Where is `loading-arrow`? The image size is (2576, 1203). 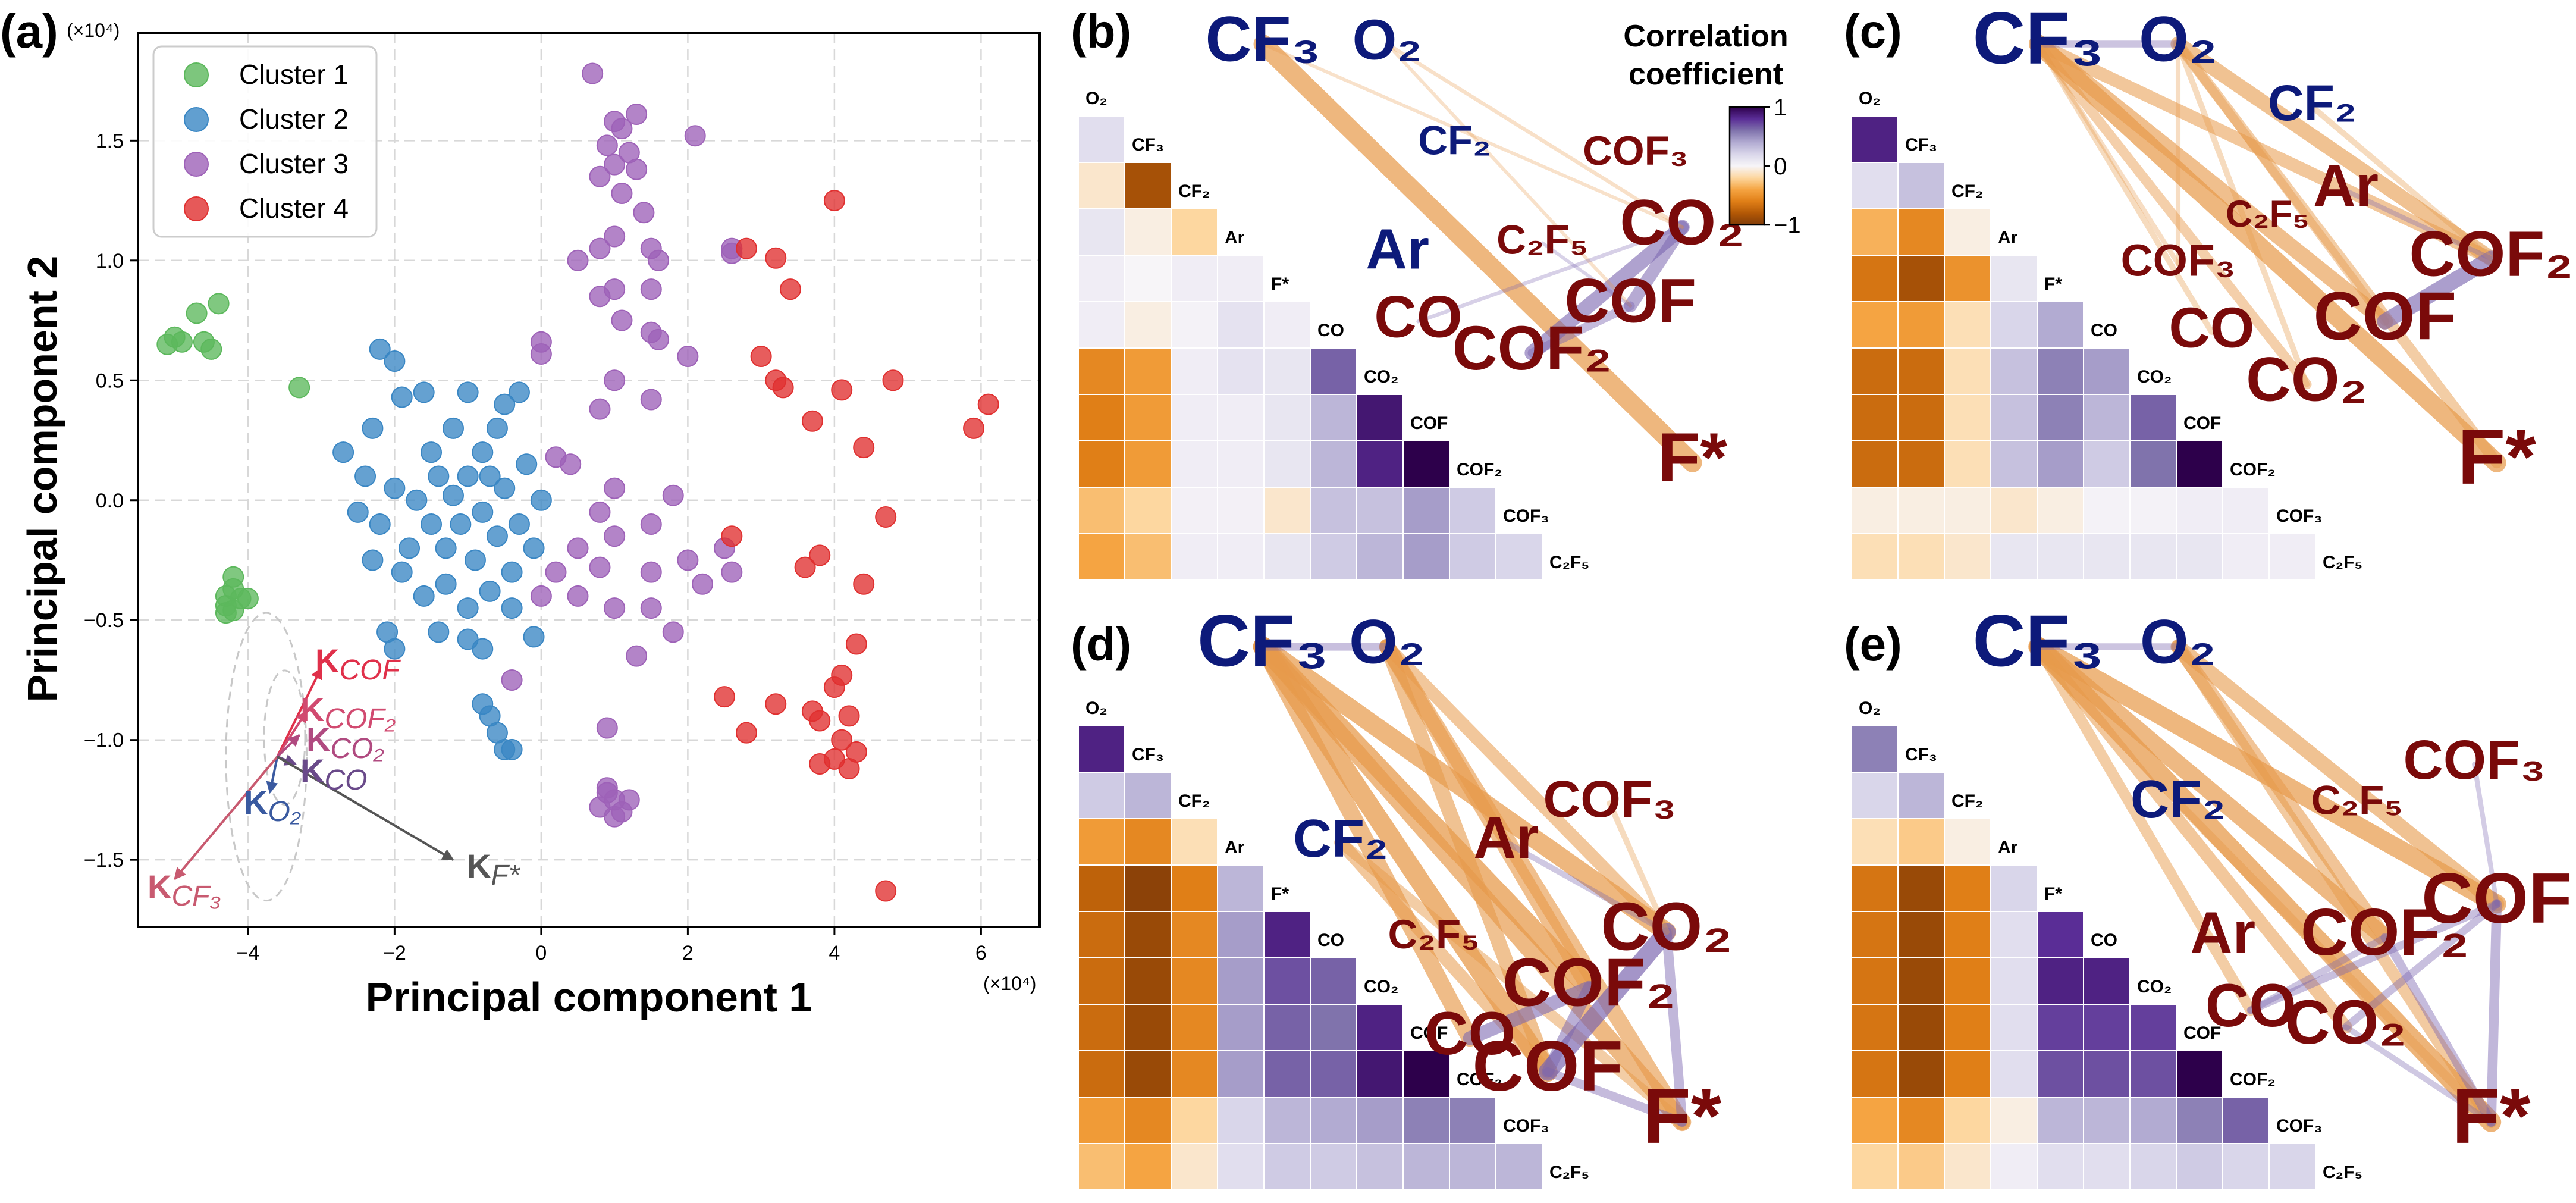 loading-arrow is located at coordinates (365, 808).